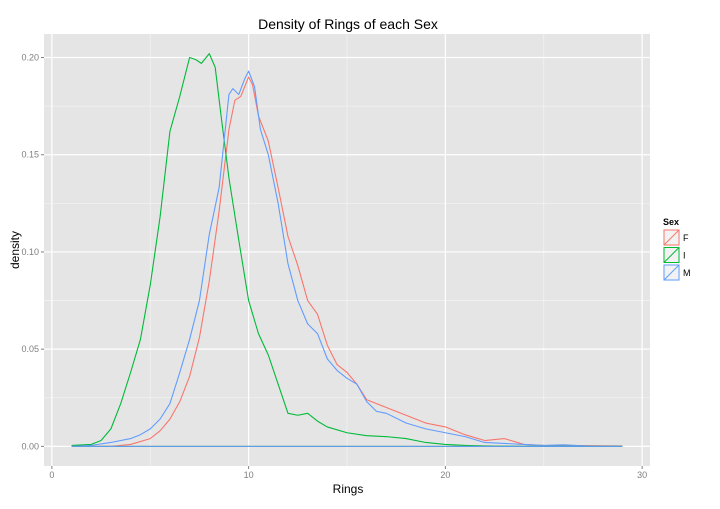 The width and height of the screenshot is (720, 509). I want to click on legend-key-box-F, so click(671, 237).